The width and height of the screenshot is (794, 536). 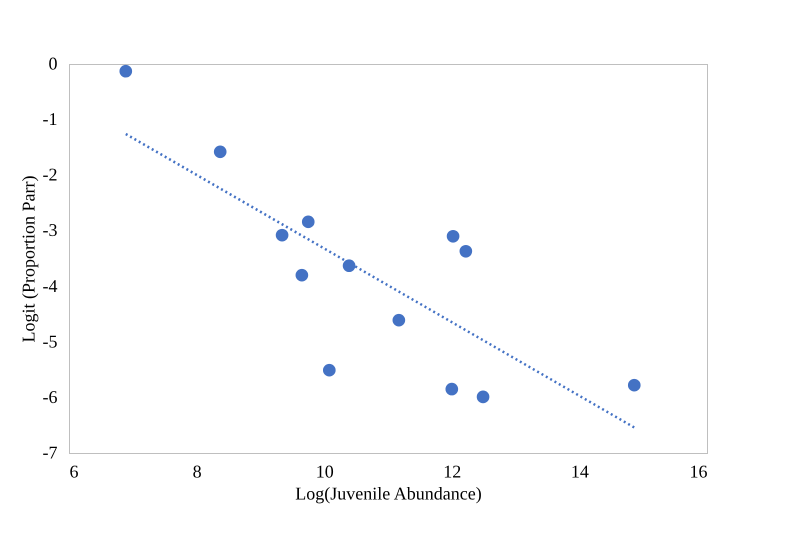 I want to click on x-tick-label: 16, so click(x=699, y=472).